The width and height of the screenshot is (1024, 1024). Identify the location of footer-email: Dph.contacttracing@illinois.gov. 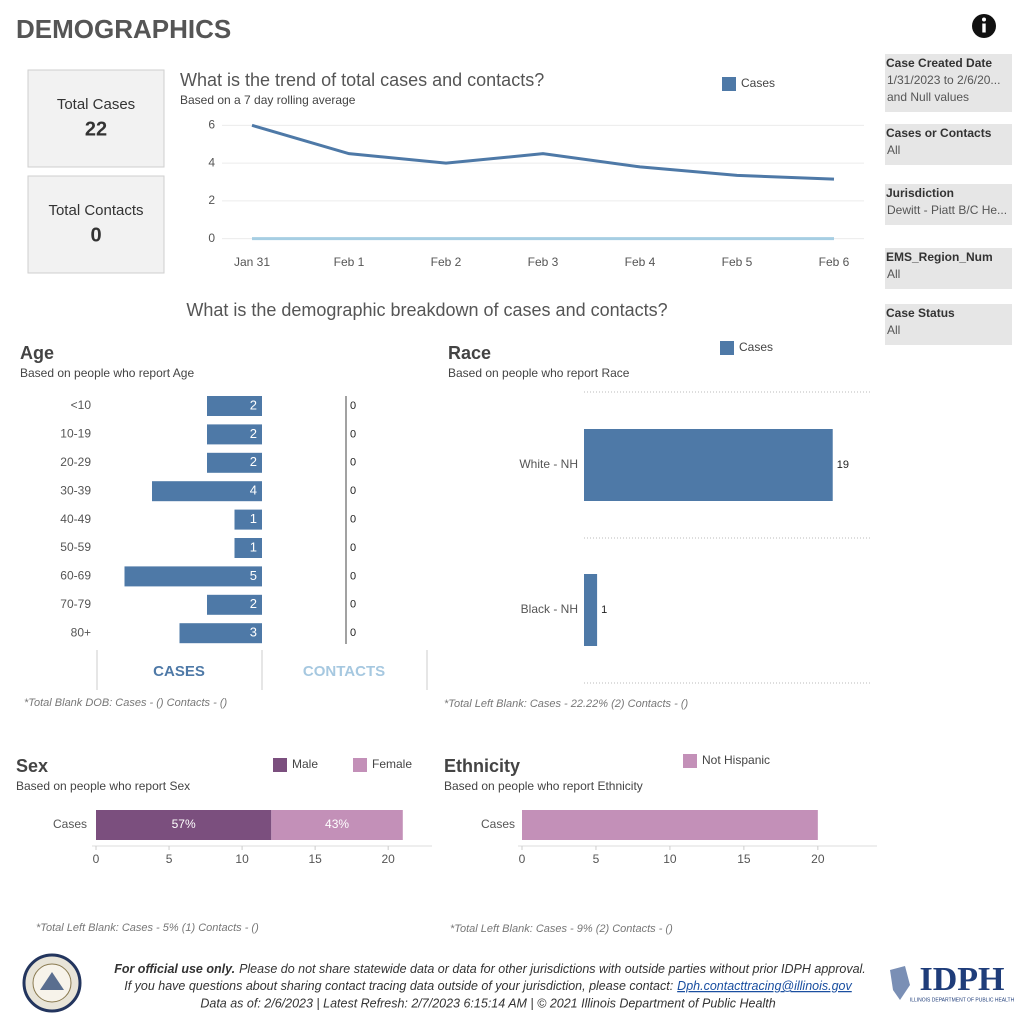
(764, 986).